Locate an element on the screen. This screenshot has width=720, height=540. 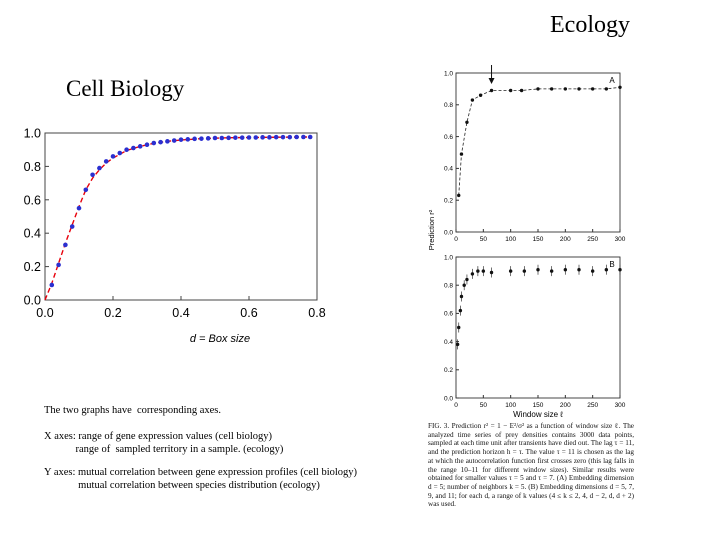
cell-y-tick-label: 0.0 is located at coordinates (32, 301).